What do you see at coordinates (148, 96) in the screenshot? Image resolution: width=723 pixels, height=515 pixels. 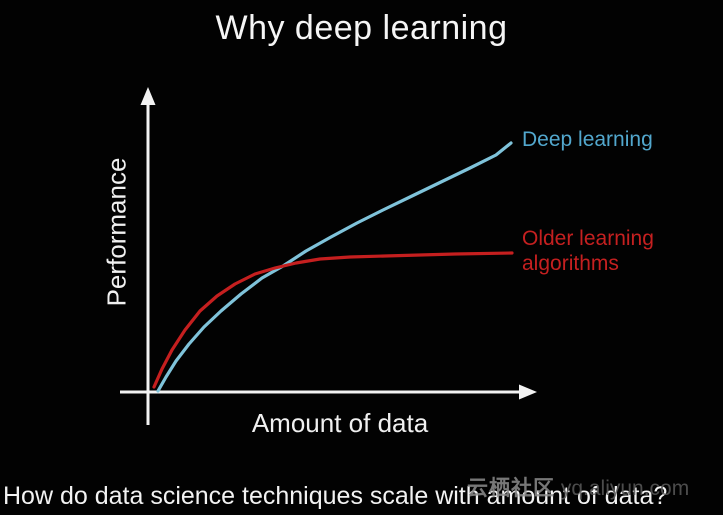 I see `y-axis-arrowhead-icon` at bounding box center [148, 96].